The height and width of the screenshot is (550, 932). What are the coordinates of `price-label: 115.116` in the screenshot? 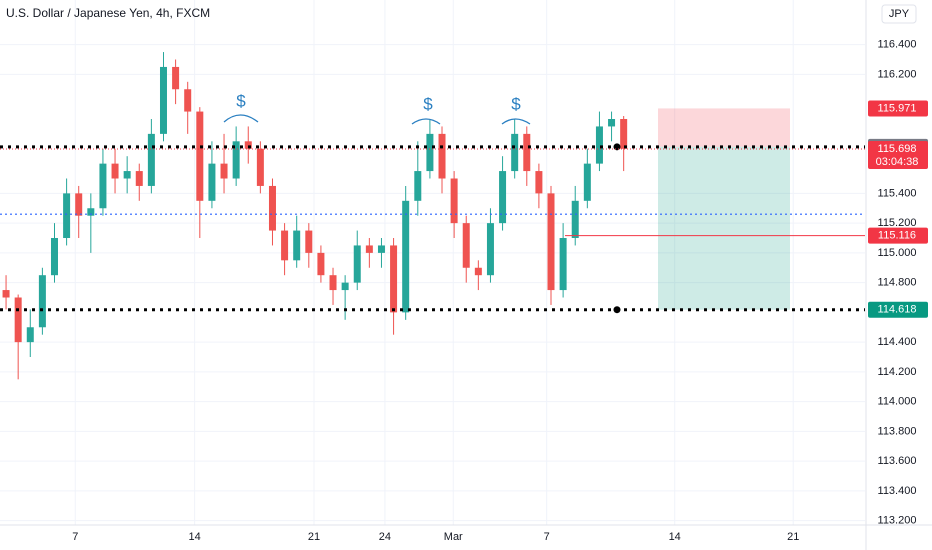 It's located at (897, 236).